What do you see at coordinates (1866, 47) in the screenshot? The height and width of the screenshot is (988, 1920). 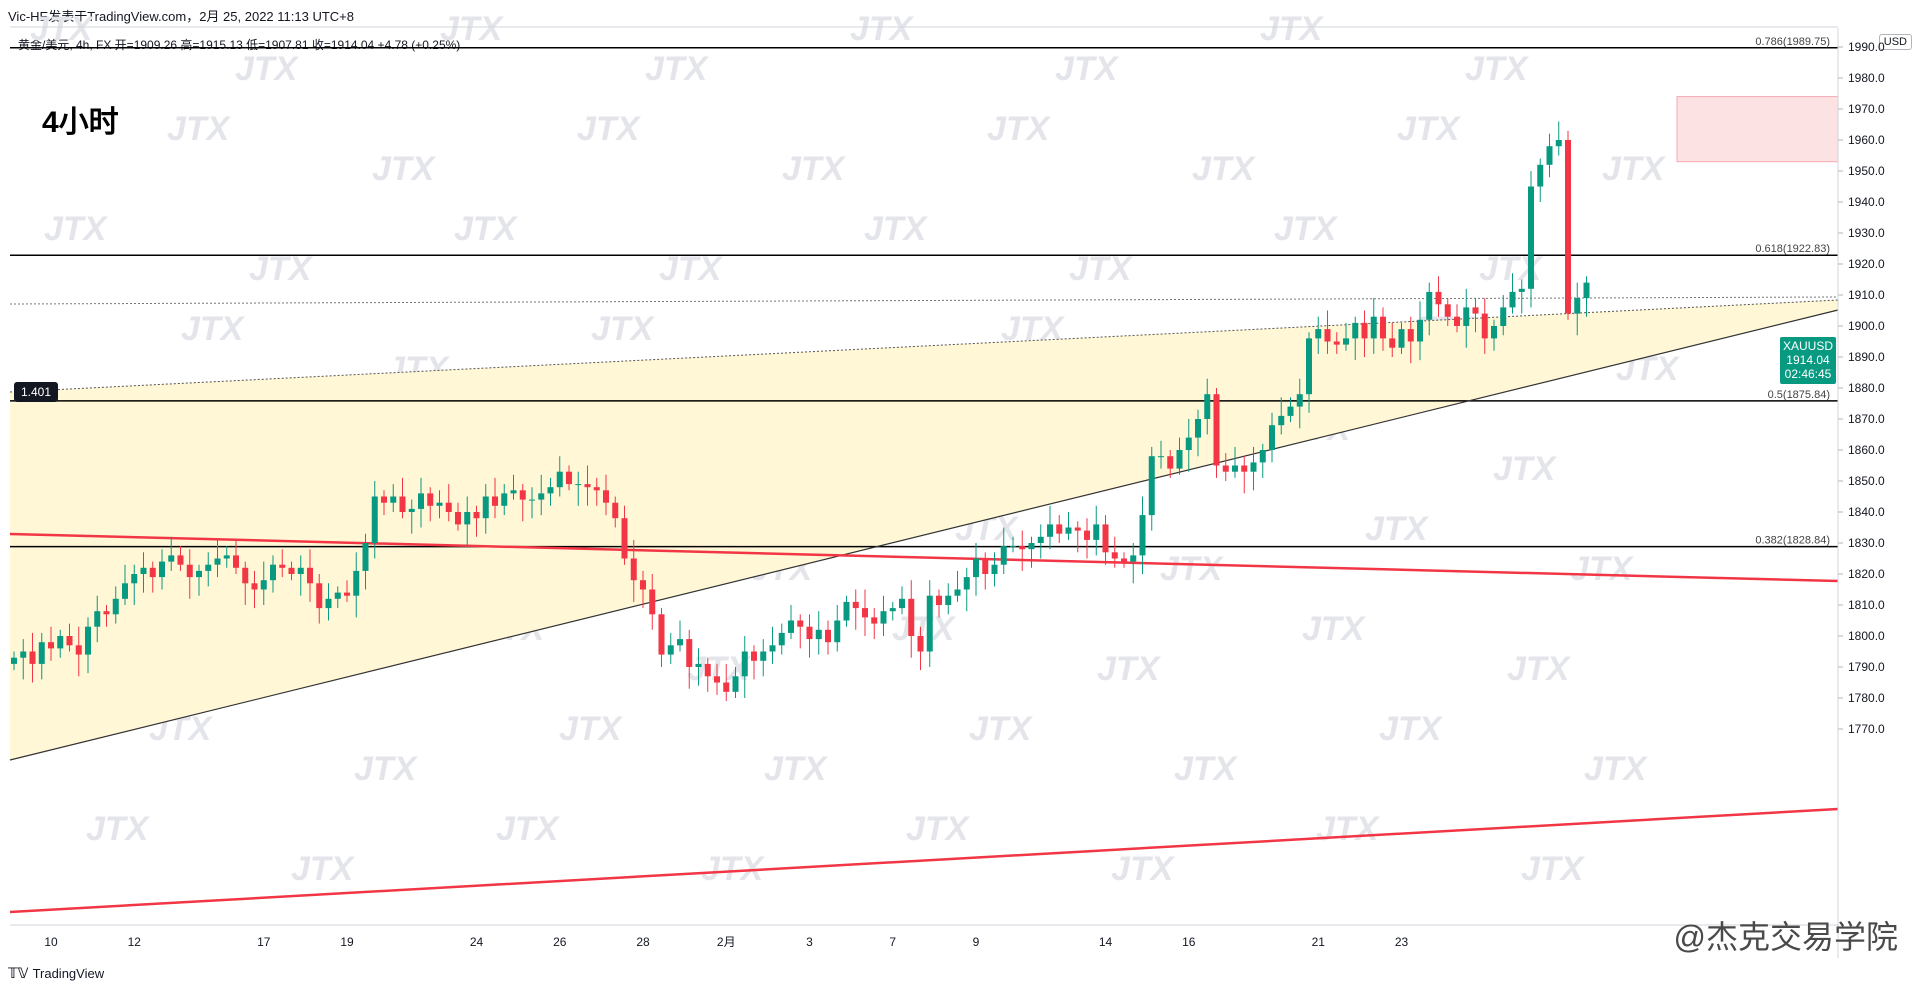 I see `y-tick-label: 1990.0` at bounding box center [1866, 47].